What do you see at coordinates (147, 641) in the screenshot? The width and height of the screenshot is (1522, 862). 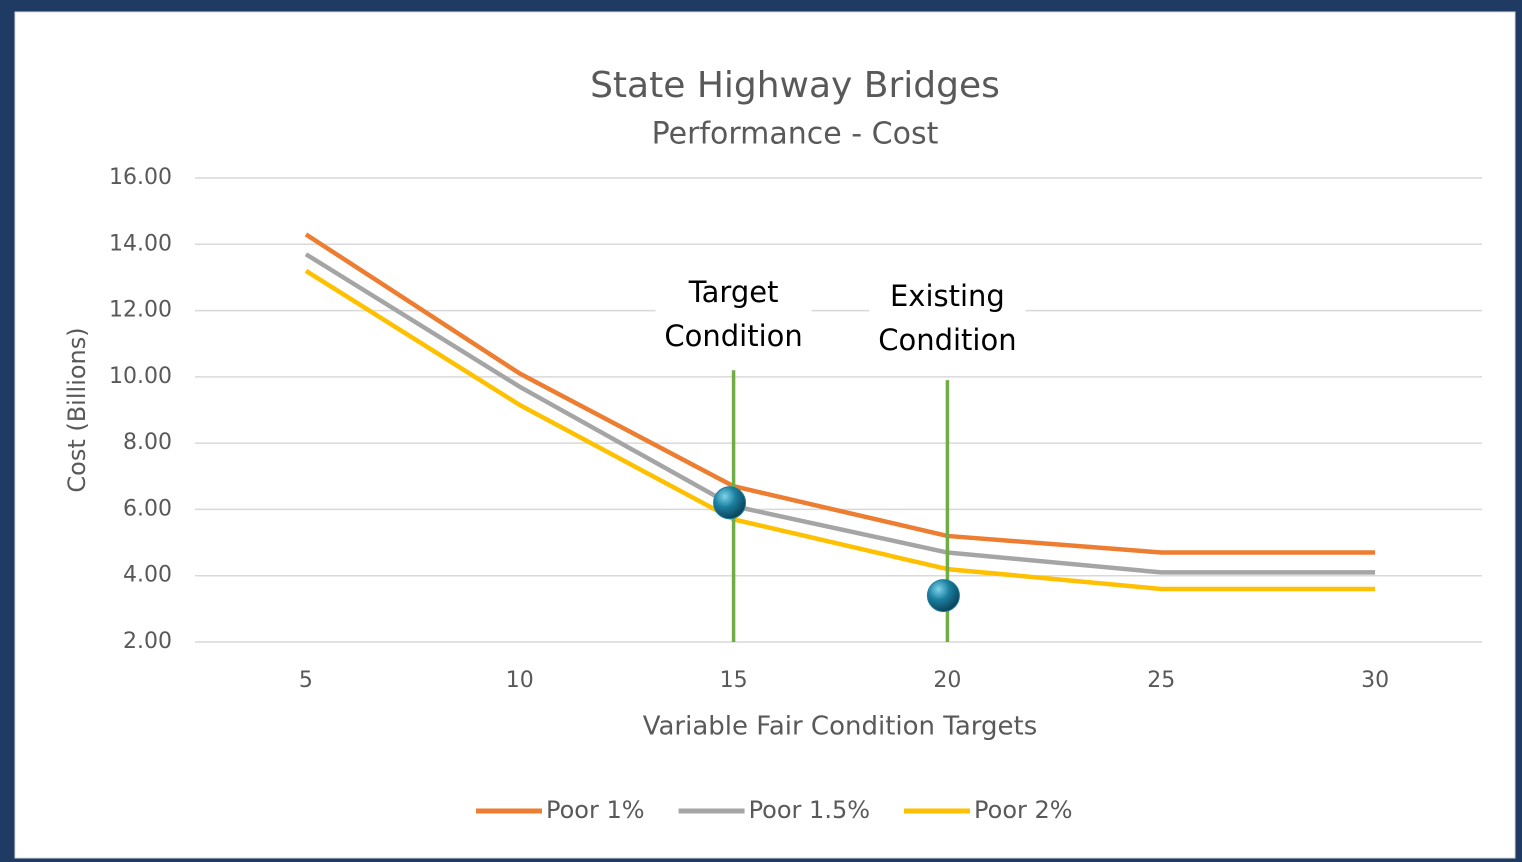 I see `y-tick-label: 2.00` at bounding box center [147, 641].